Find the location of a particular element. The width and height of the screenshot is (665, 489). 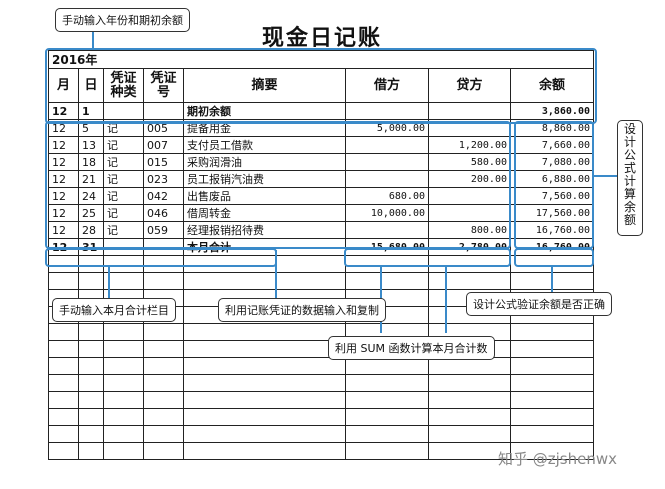

summary: 支付员工借款 is located at coordinates (264, 145).